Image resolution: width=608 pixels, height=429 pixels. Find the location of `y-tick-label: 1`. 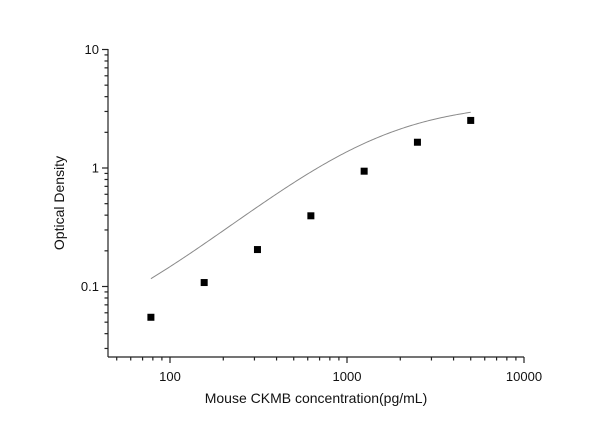

y-tick-label: 1 is located at coordinates (95, 168).